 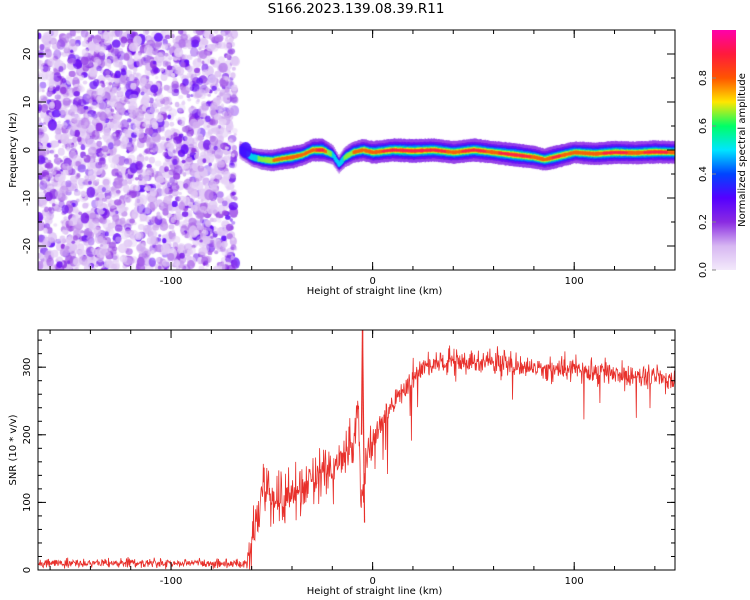 What do you see at coordinates (703, 174) in the screenshot?
I see `colorbar-tick-label: 0.4` at bounding box center [703, 174].